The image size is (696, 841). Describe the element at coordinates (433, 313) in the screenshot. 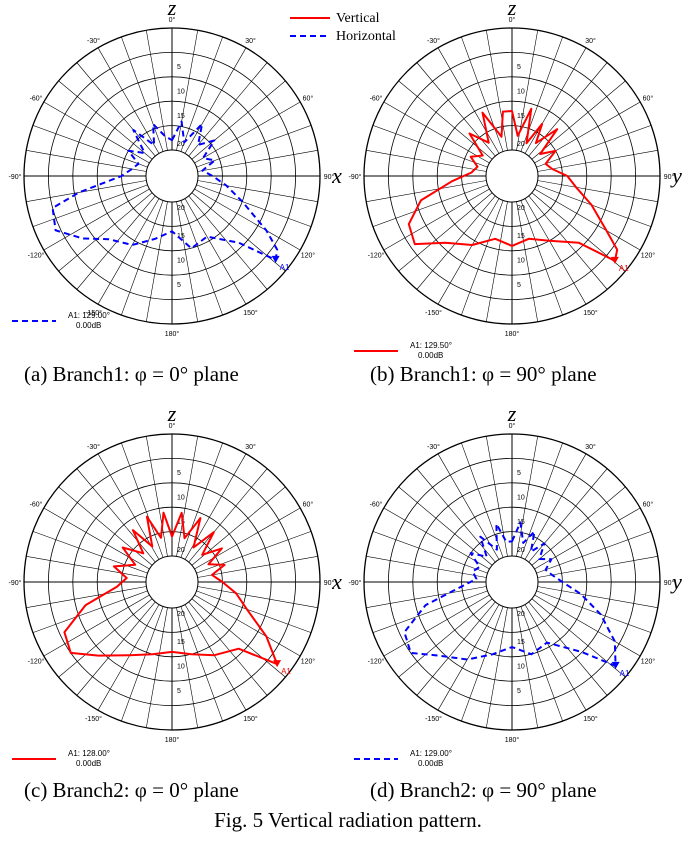

I see `angle-tick-label: -150°` at that location.